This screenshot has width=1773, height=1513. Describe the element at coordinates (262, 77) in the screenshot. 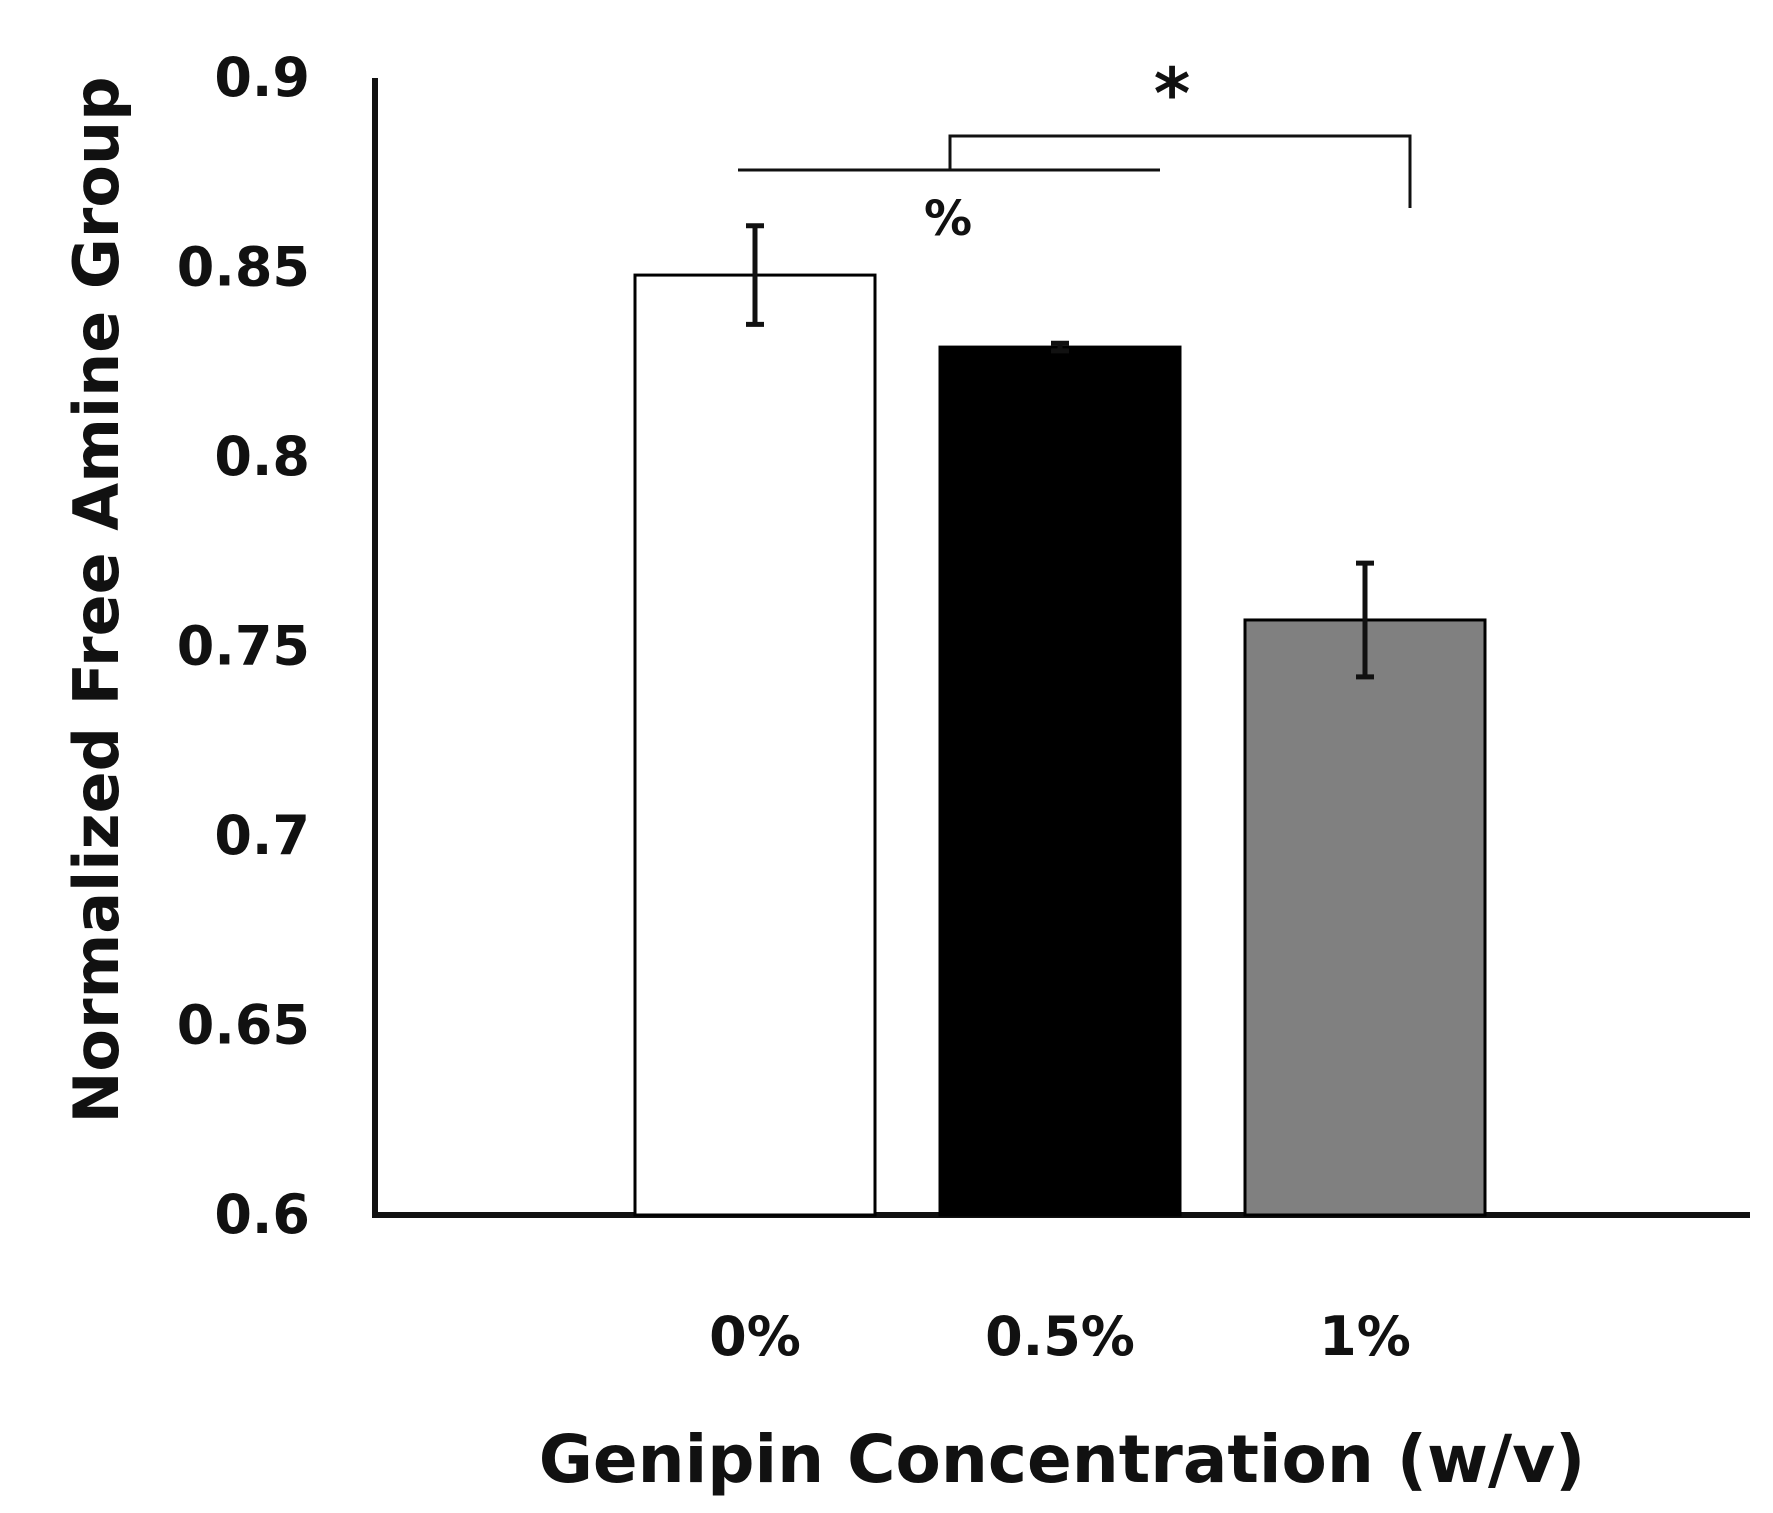

I see `y-tick-label: 0.9` at that location.